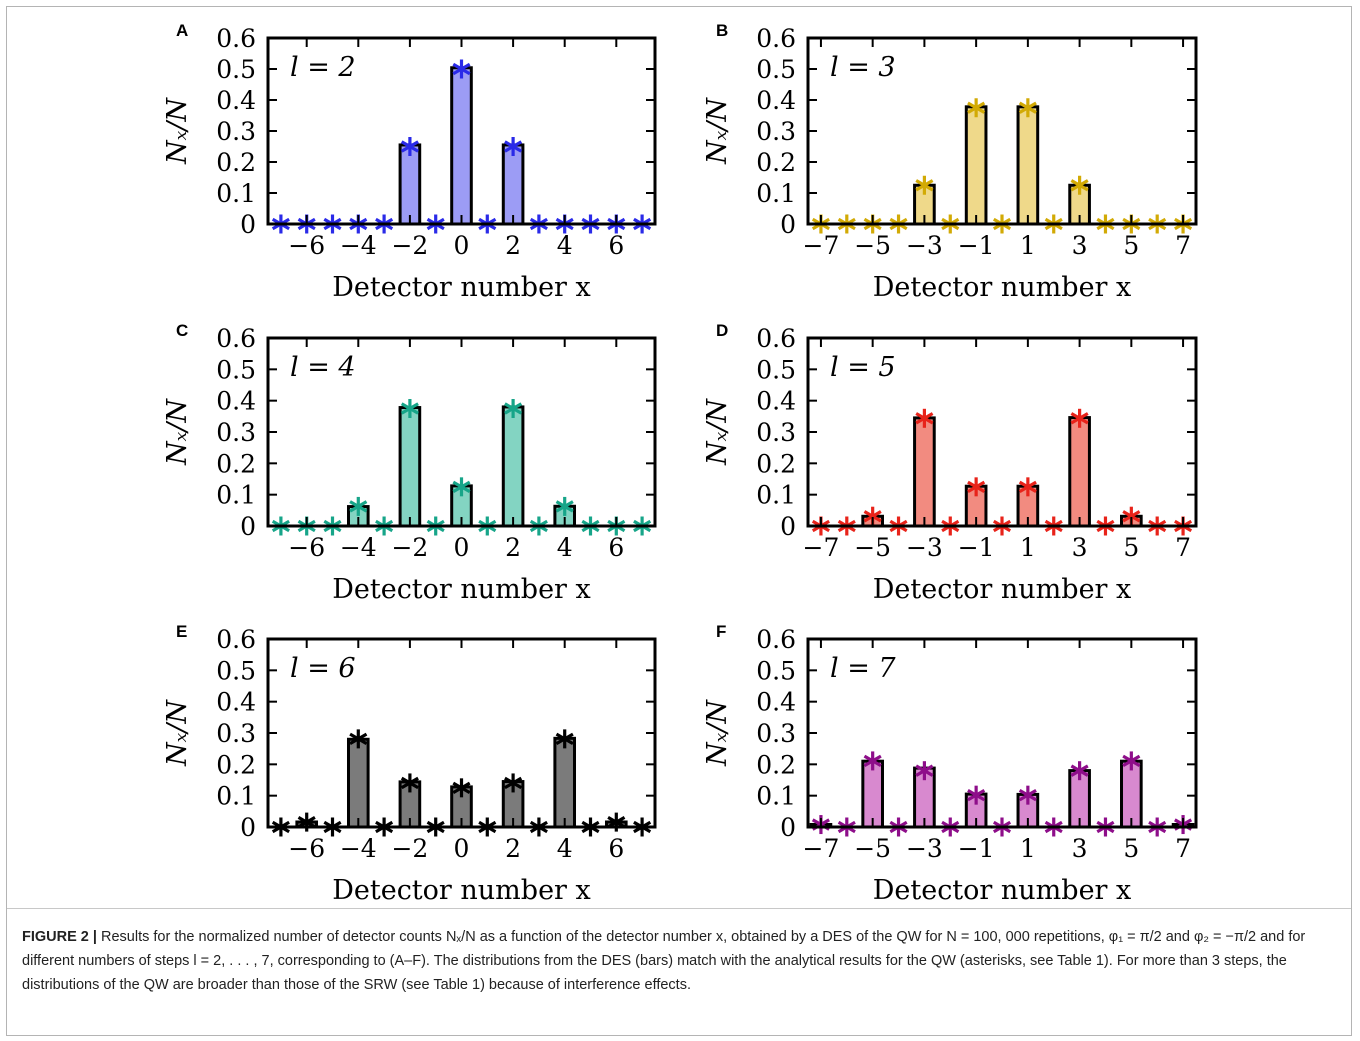 Image resolution: width=1360 pixels, height=1041 pixels. I want to click on caption-label: FIGURE 2 |, so click(59, 937).